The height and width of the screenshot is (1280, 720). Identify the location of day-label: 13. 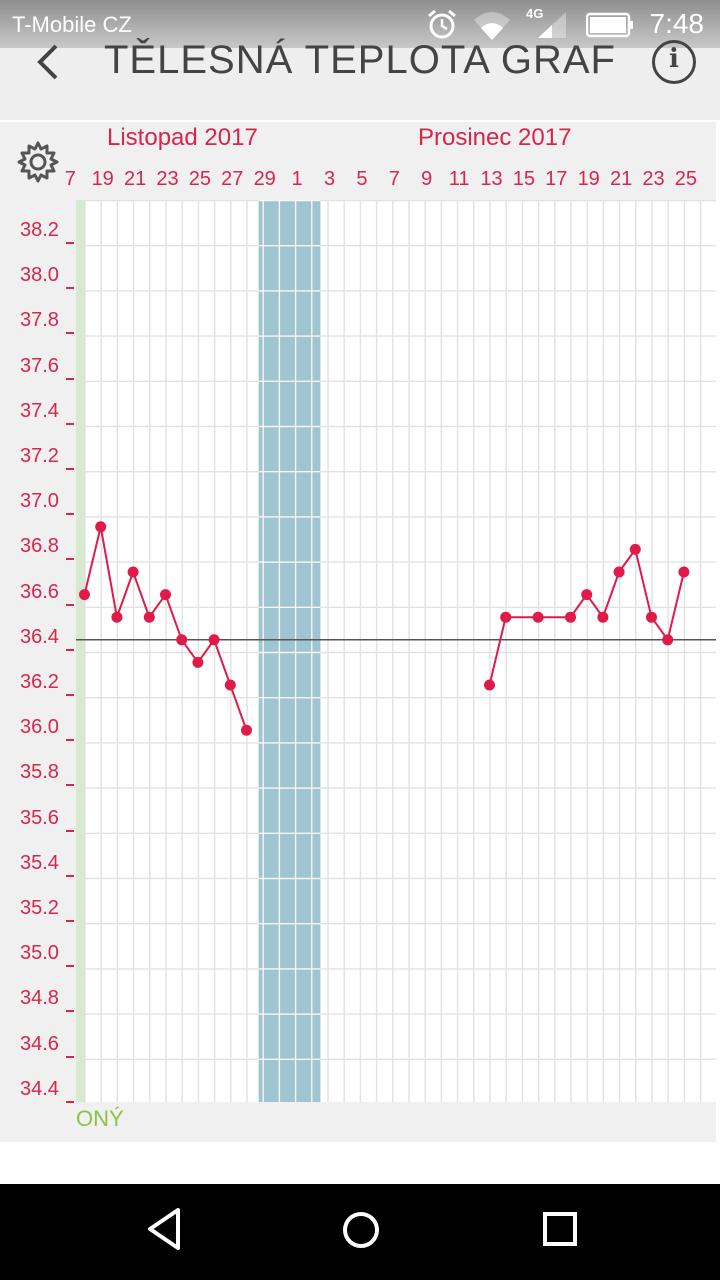
(491, 179).